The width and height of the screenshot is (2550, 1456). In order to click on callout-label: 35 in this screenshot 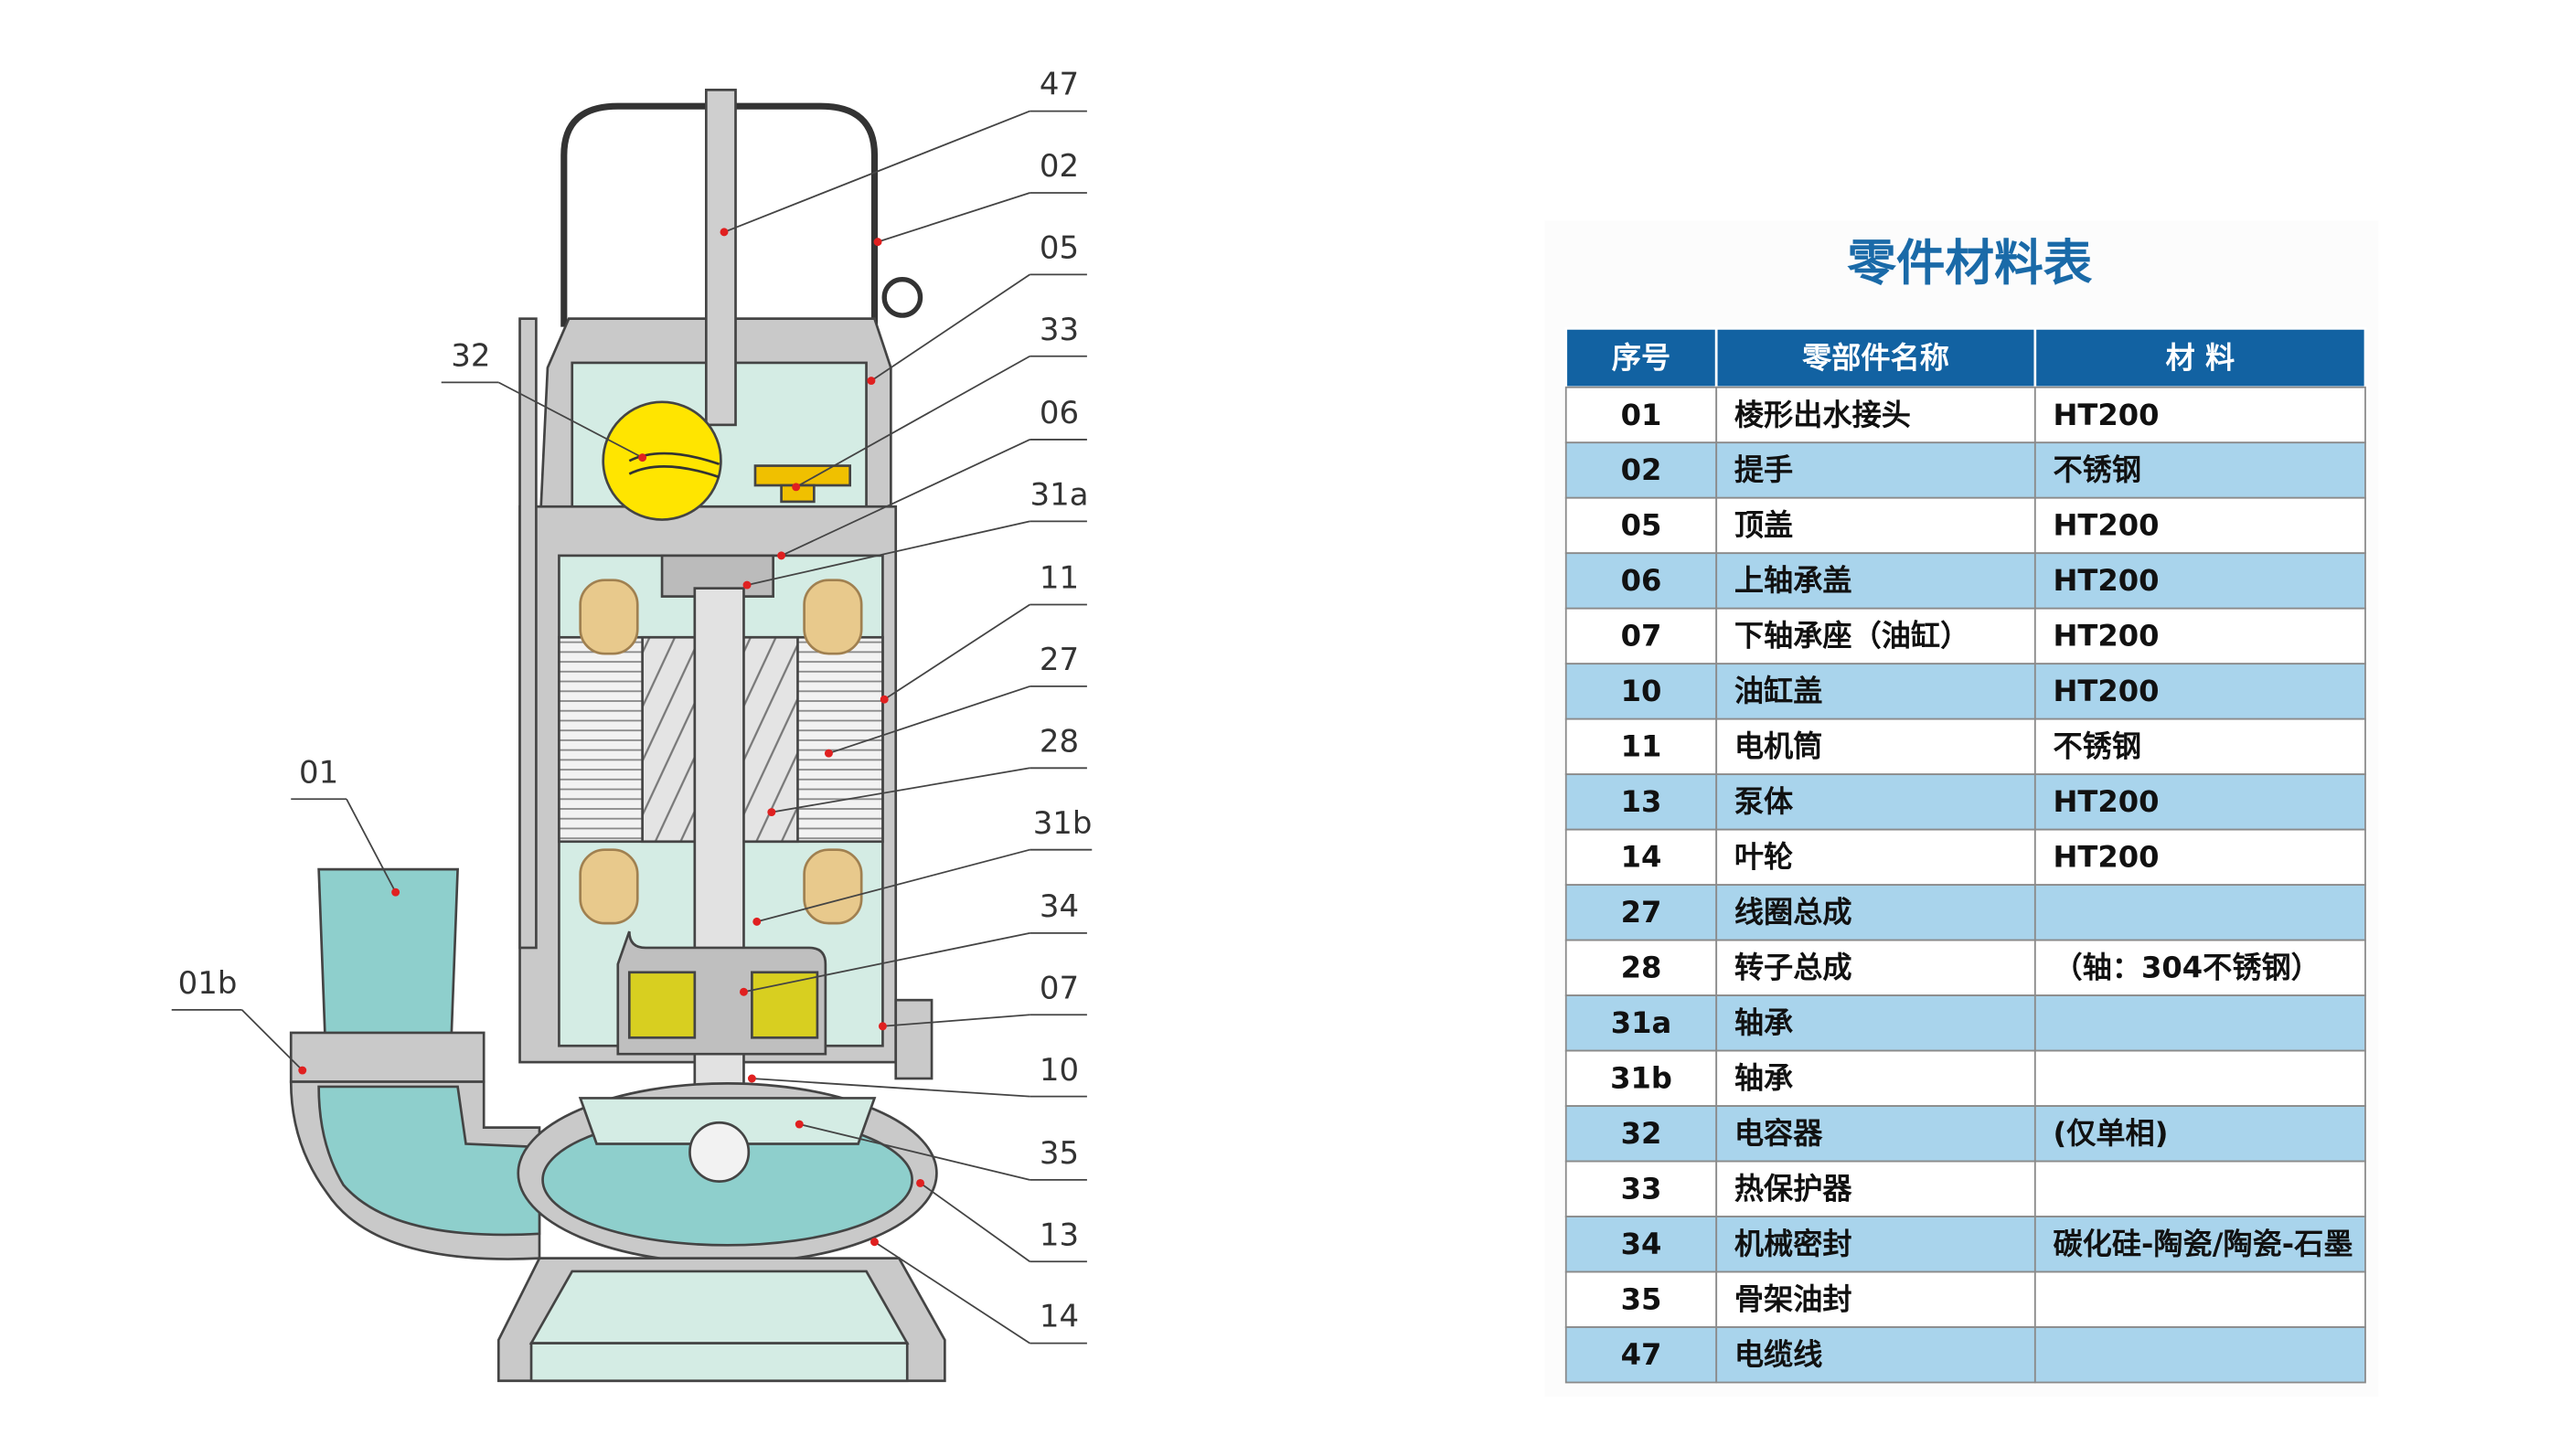, I will do `click(1059, 1154)`.